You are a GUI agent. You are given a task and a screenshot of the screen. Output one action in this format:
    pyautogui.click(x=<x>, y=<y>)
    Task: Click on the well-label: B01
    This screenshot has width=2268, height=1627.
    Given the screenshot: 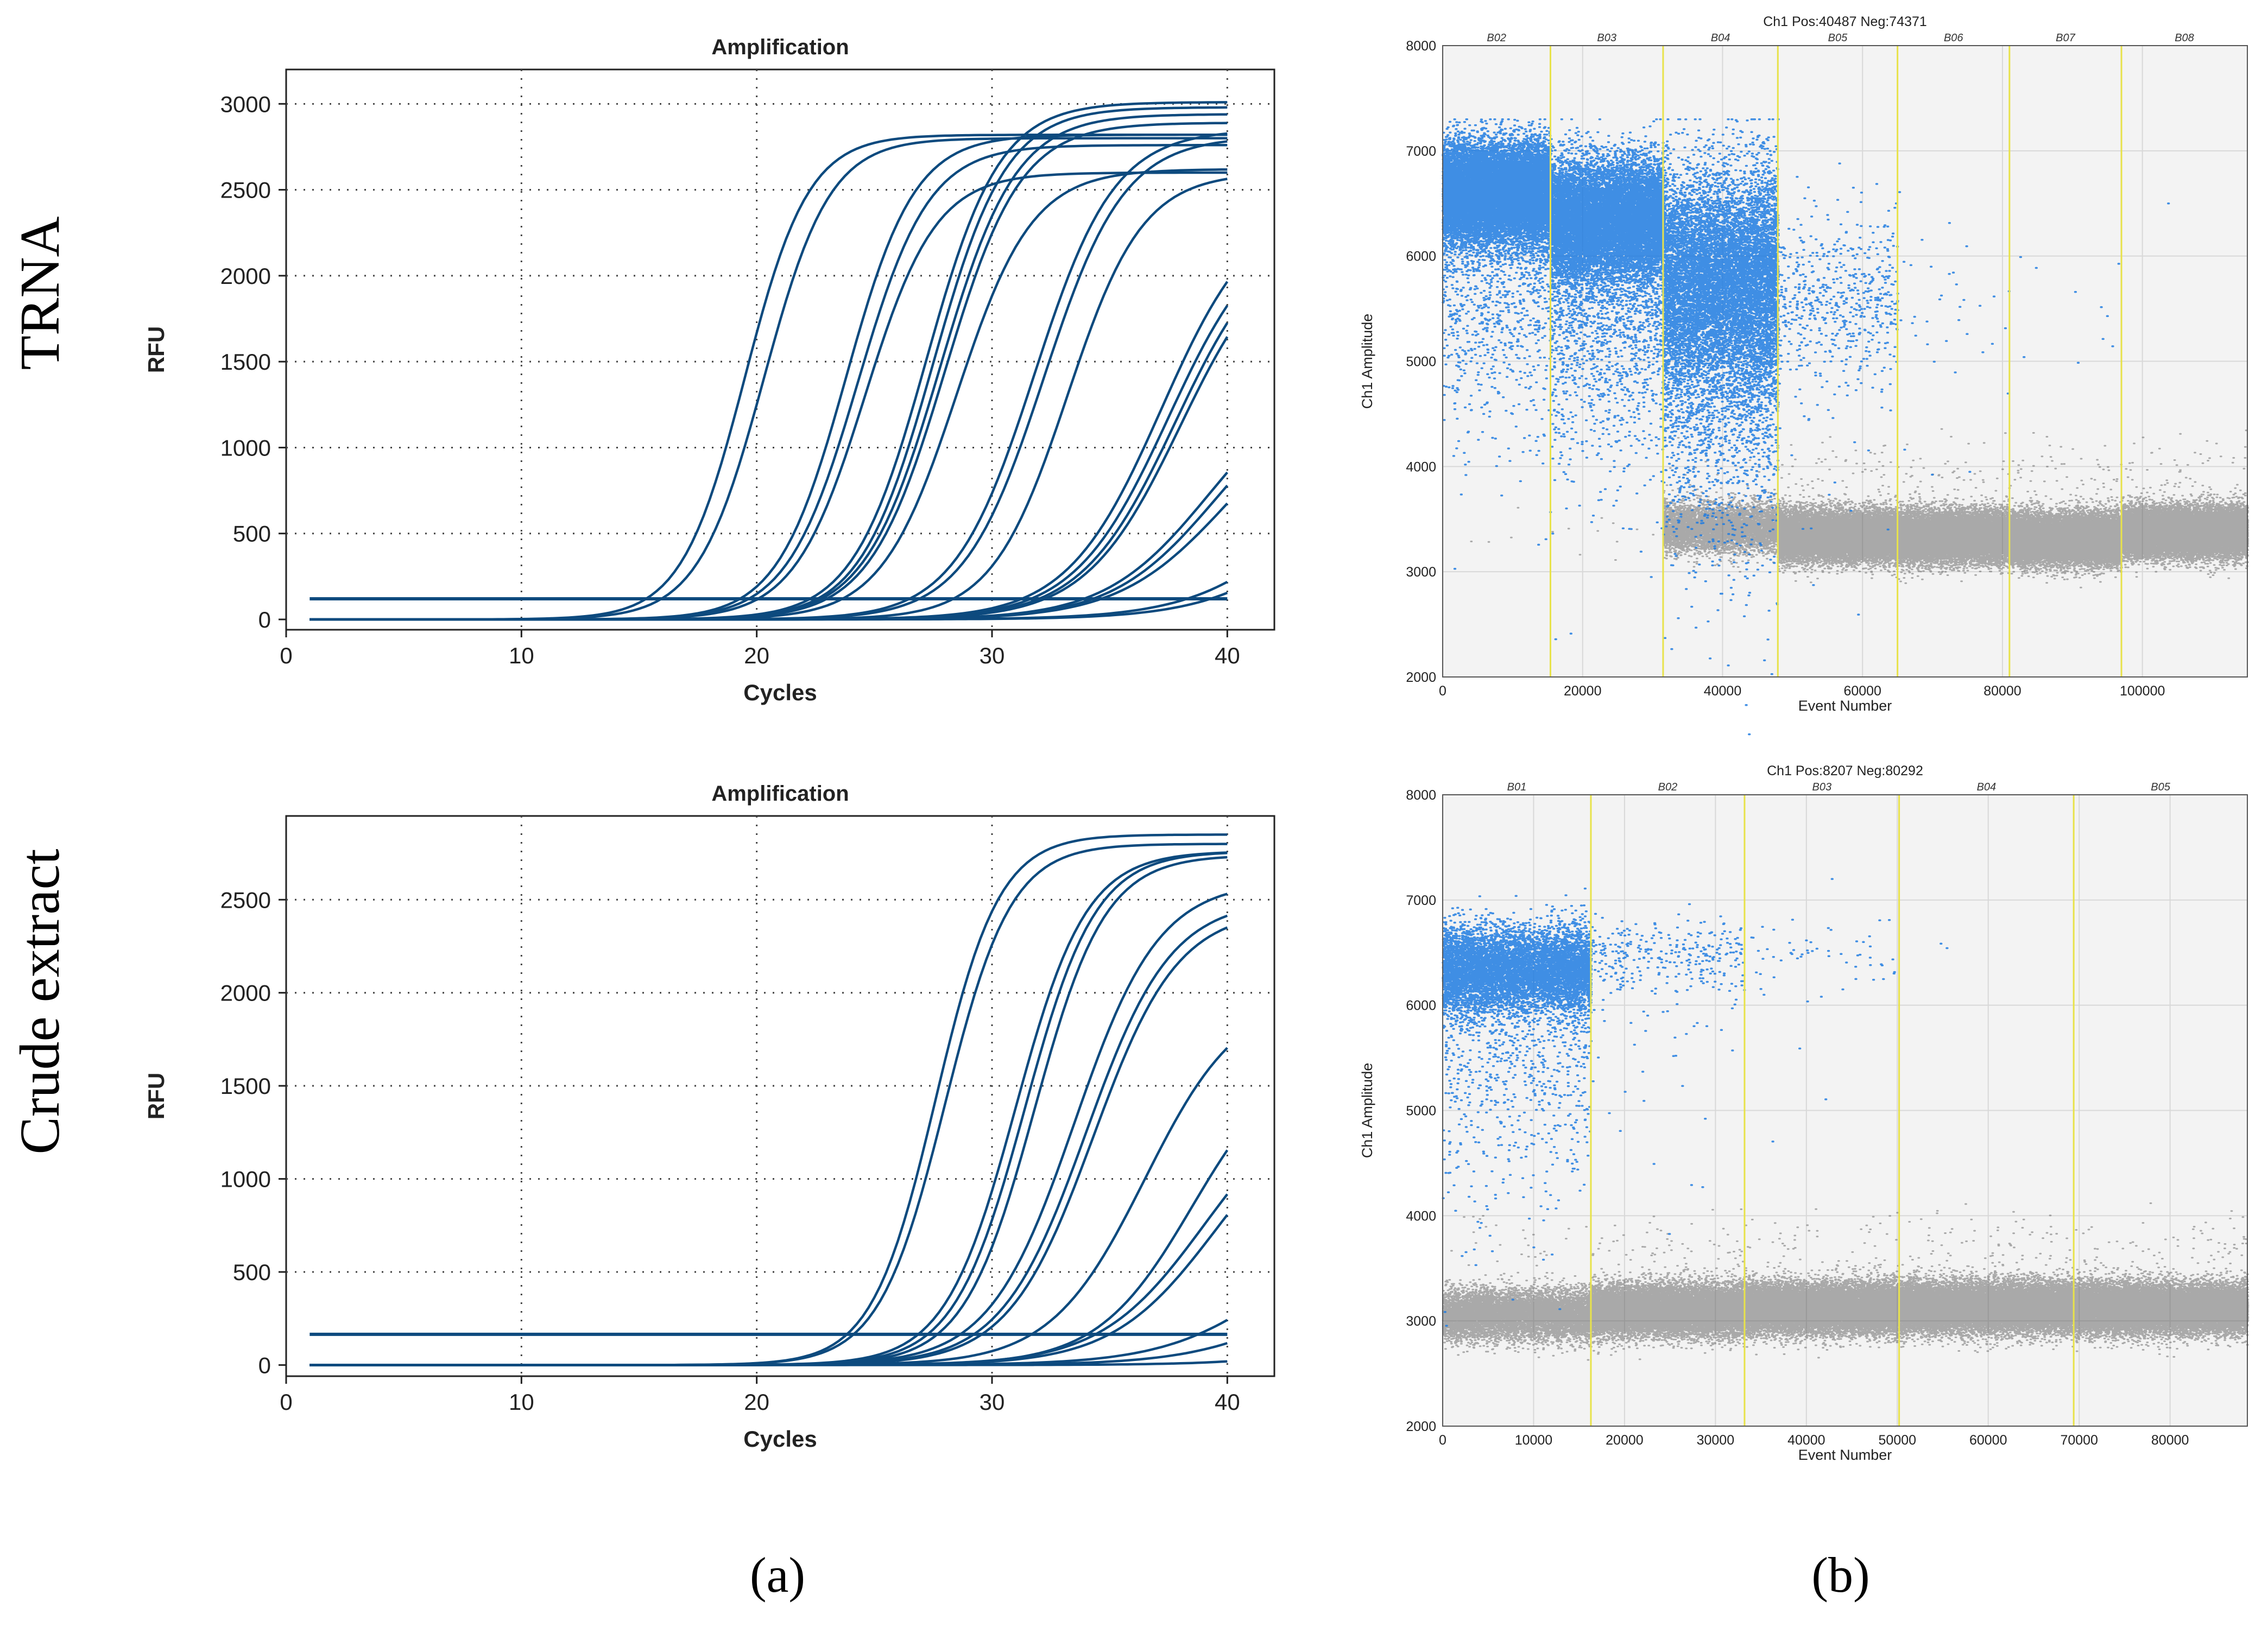 What is the action you would take?
    pyautogui.click(x=1517, y=787)
    